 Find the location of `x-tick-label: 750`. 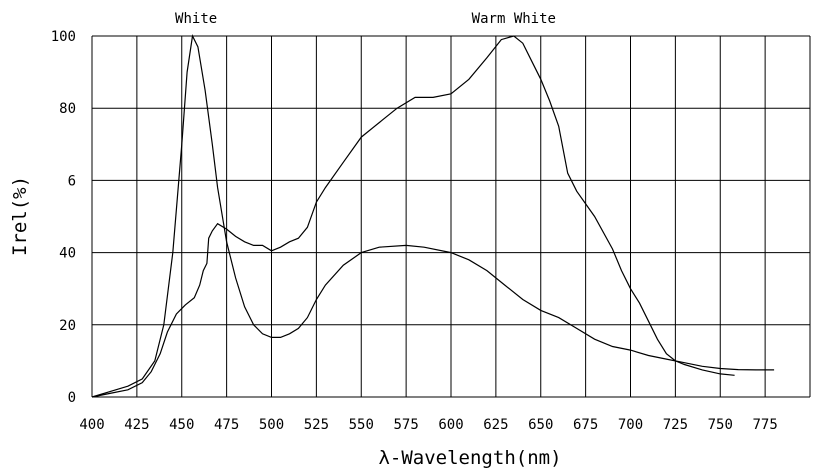

x-tick-label: 750 is located at coordinates (720, 425).